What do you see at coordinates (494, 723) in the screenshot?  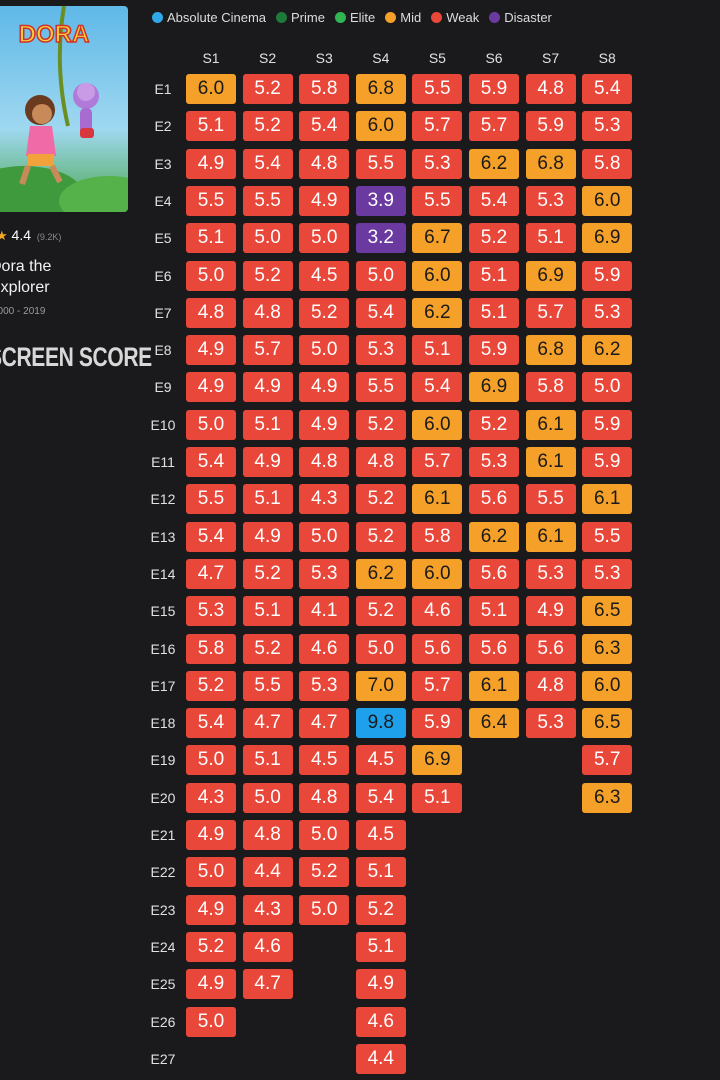 I see `episode-score-cell: 6.4` at bounding box center [494, 723].